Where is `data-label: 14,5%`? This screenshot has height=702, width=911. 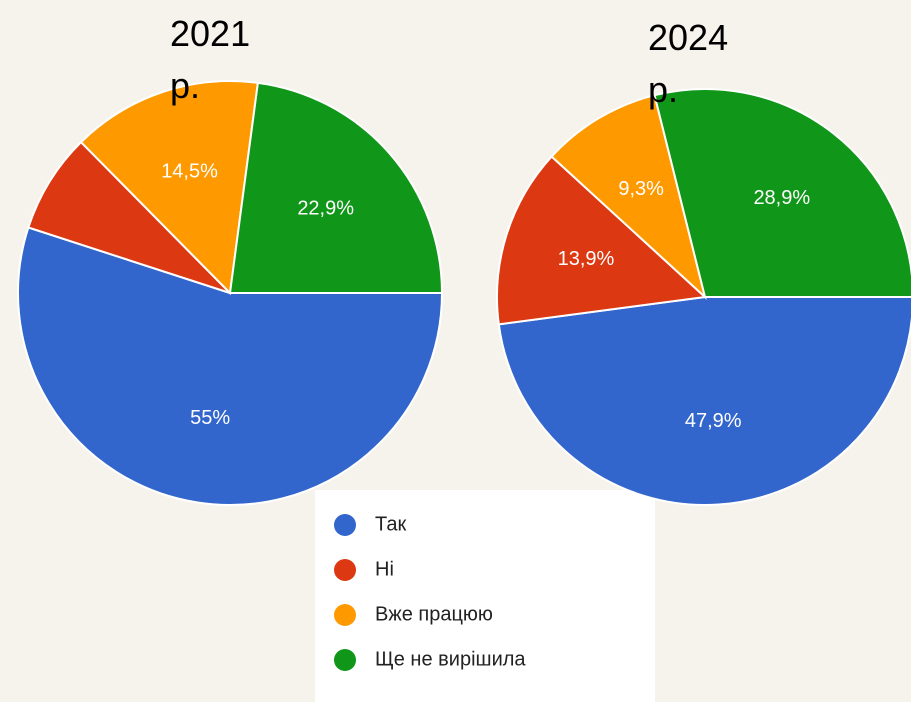
data-label: 14,5% is located at coordinates (189, 172).